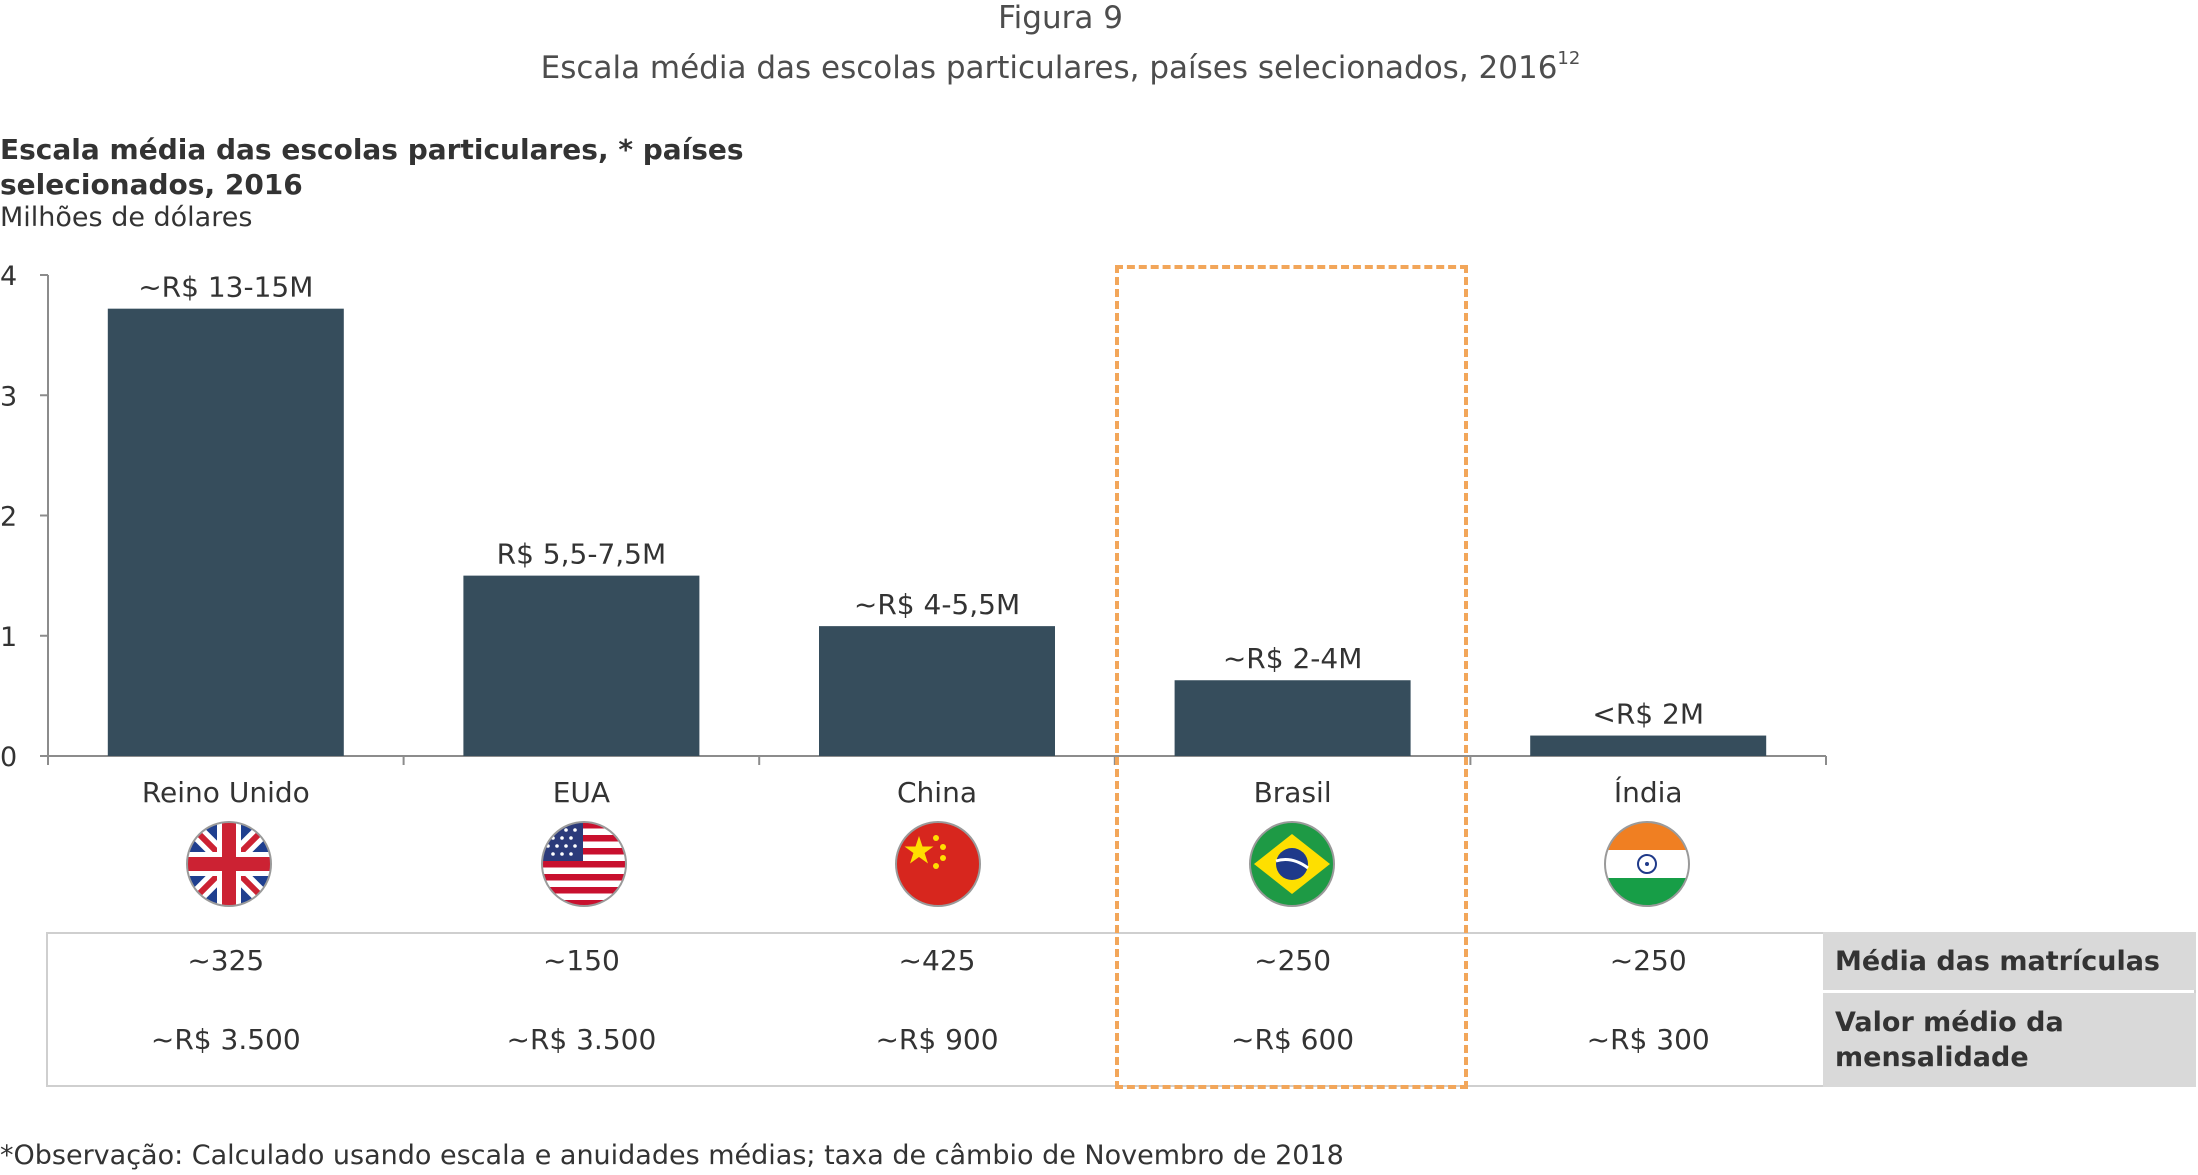  What do you see at coordinates (226, 792) in the screenshot?
I see `x-category-label: Reino Unido` at bounding box center [226, 792].